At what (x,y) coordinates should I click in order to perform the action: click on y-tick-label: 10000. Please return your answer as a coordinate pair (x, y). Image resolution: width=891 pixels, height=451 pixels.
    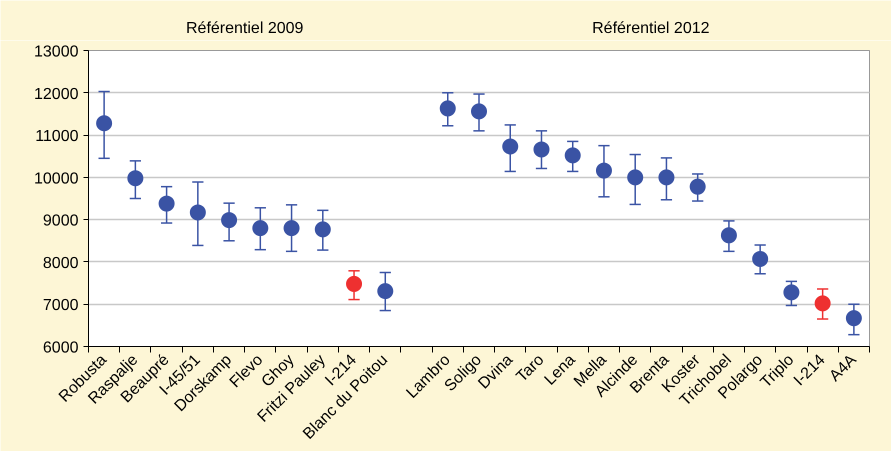
    Looking at the image, I should click on (56, 179).